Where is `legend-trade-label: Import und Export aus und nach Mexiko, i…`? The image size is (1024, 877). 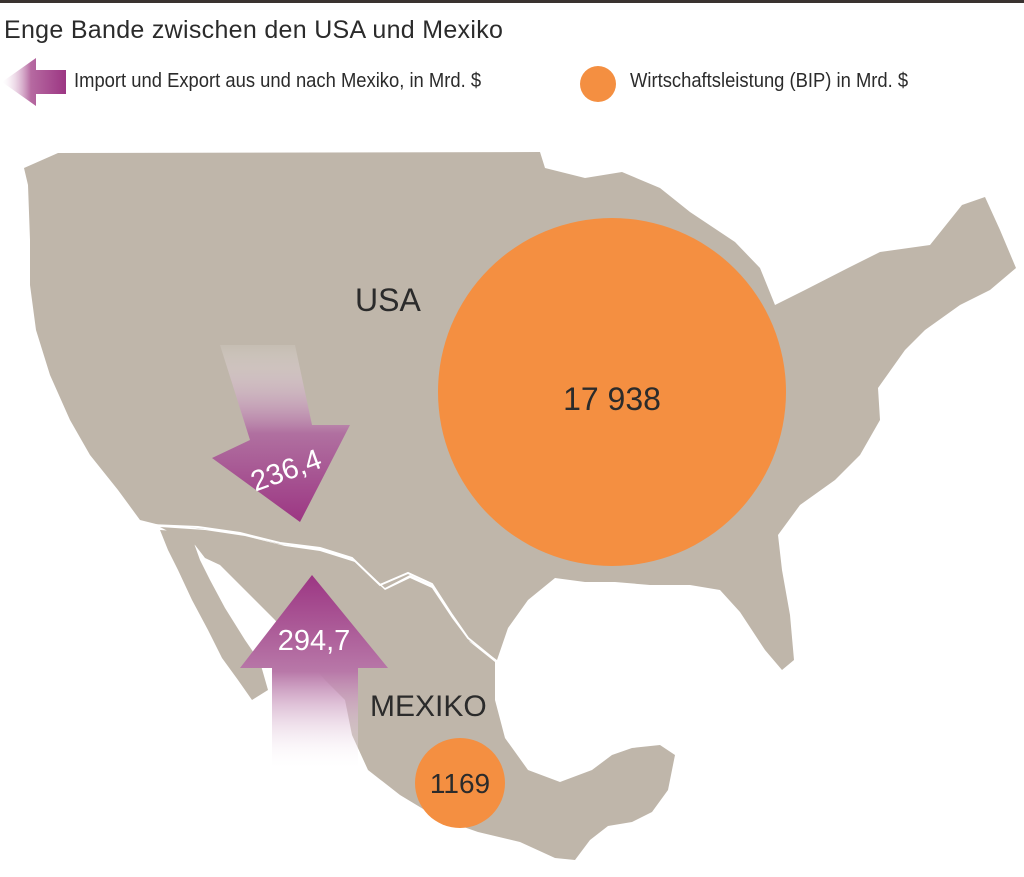
legend-trade-label: Import und Export aus und nach Mexiko, i… is located at coordinates (278, 81).